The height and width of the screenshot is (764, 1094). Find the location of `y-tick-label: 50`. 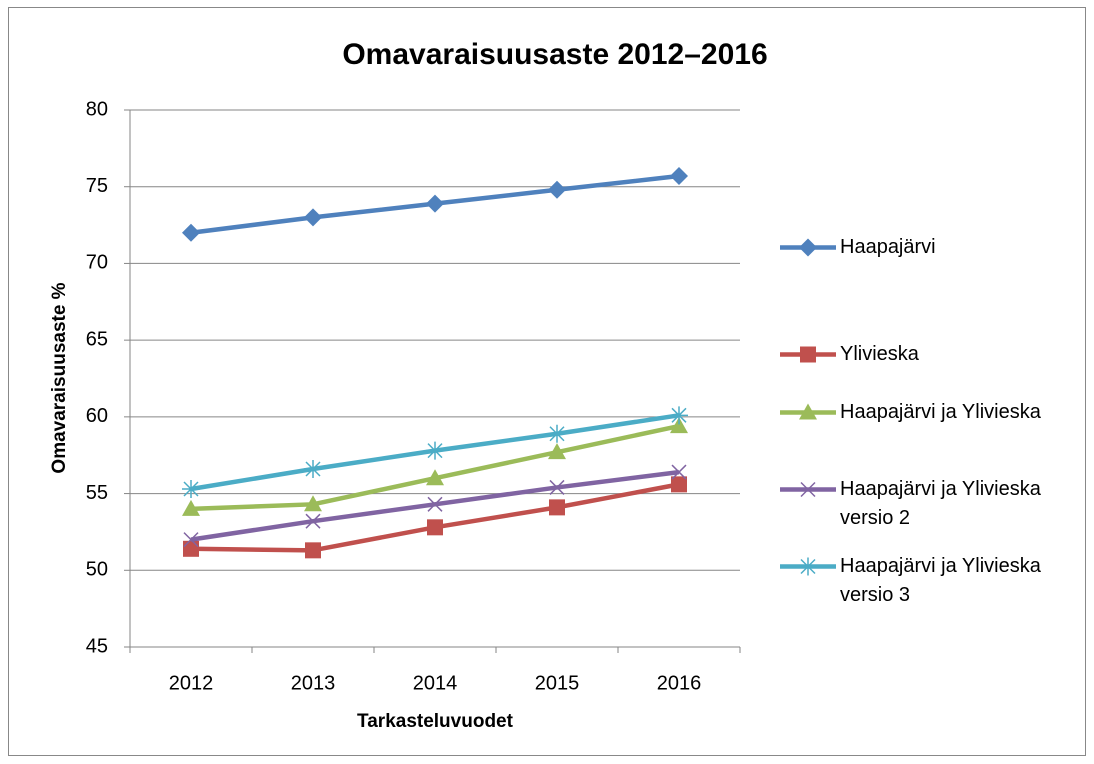

y-tick-label: 50 is located at coordinates (97, 570).